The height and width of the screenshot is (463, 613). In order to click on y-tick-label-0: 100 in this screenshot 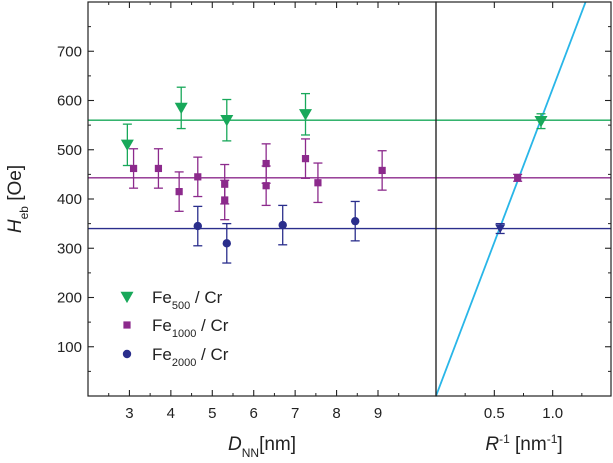, I will do `click(69, 347)`.